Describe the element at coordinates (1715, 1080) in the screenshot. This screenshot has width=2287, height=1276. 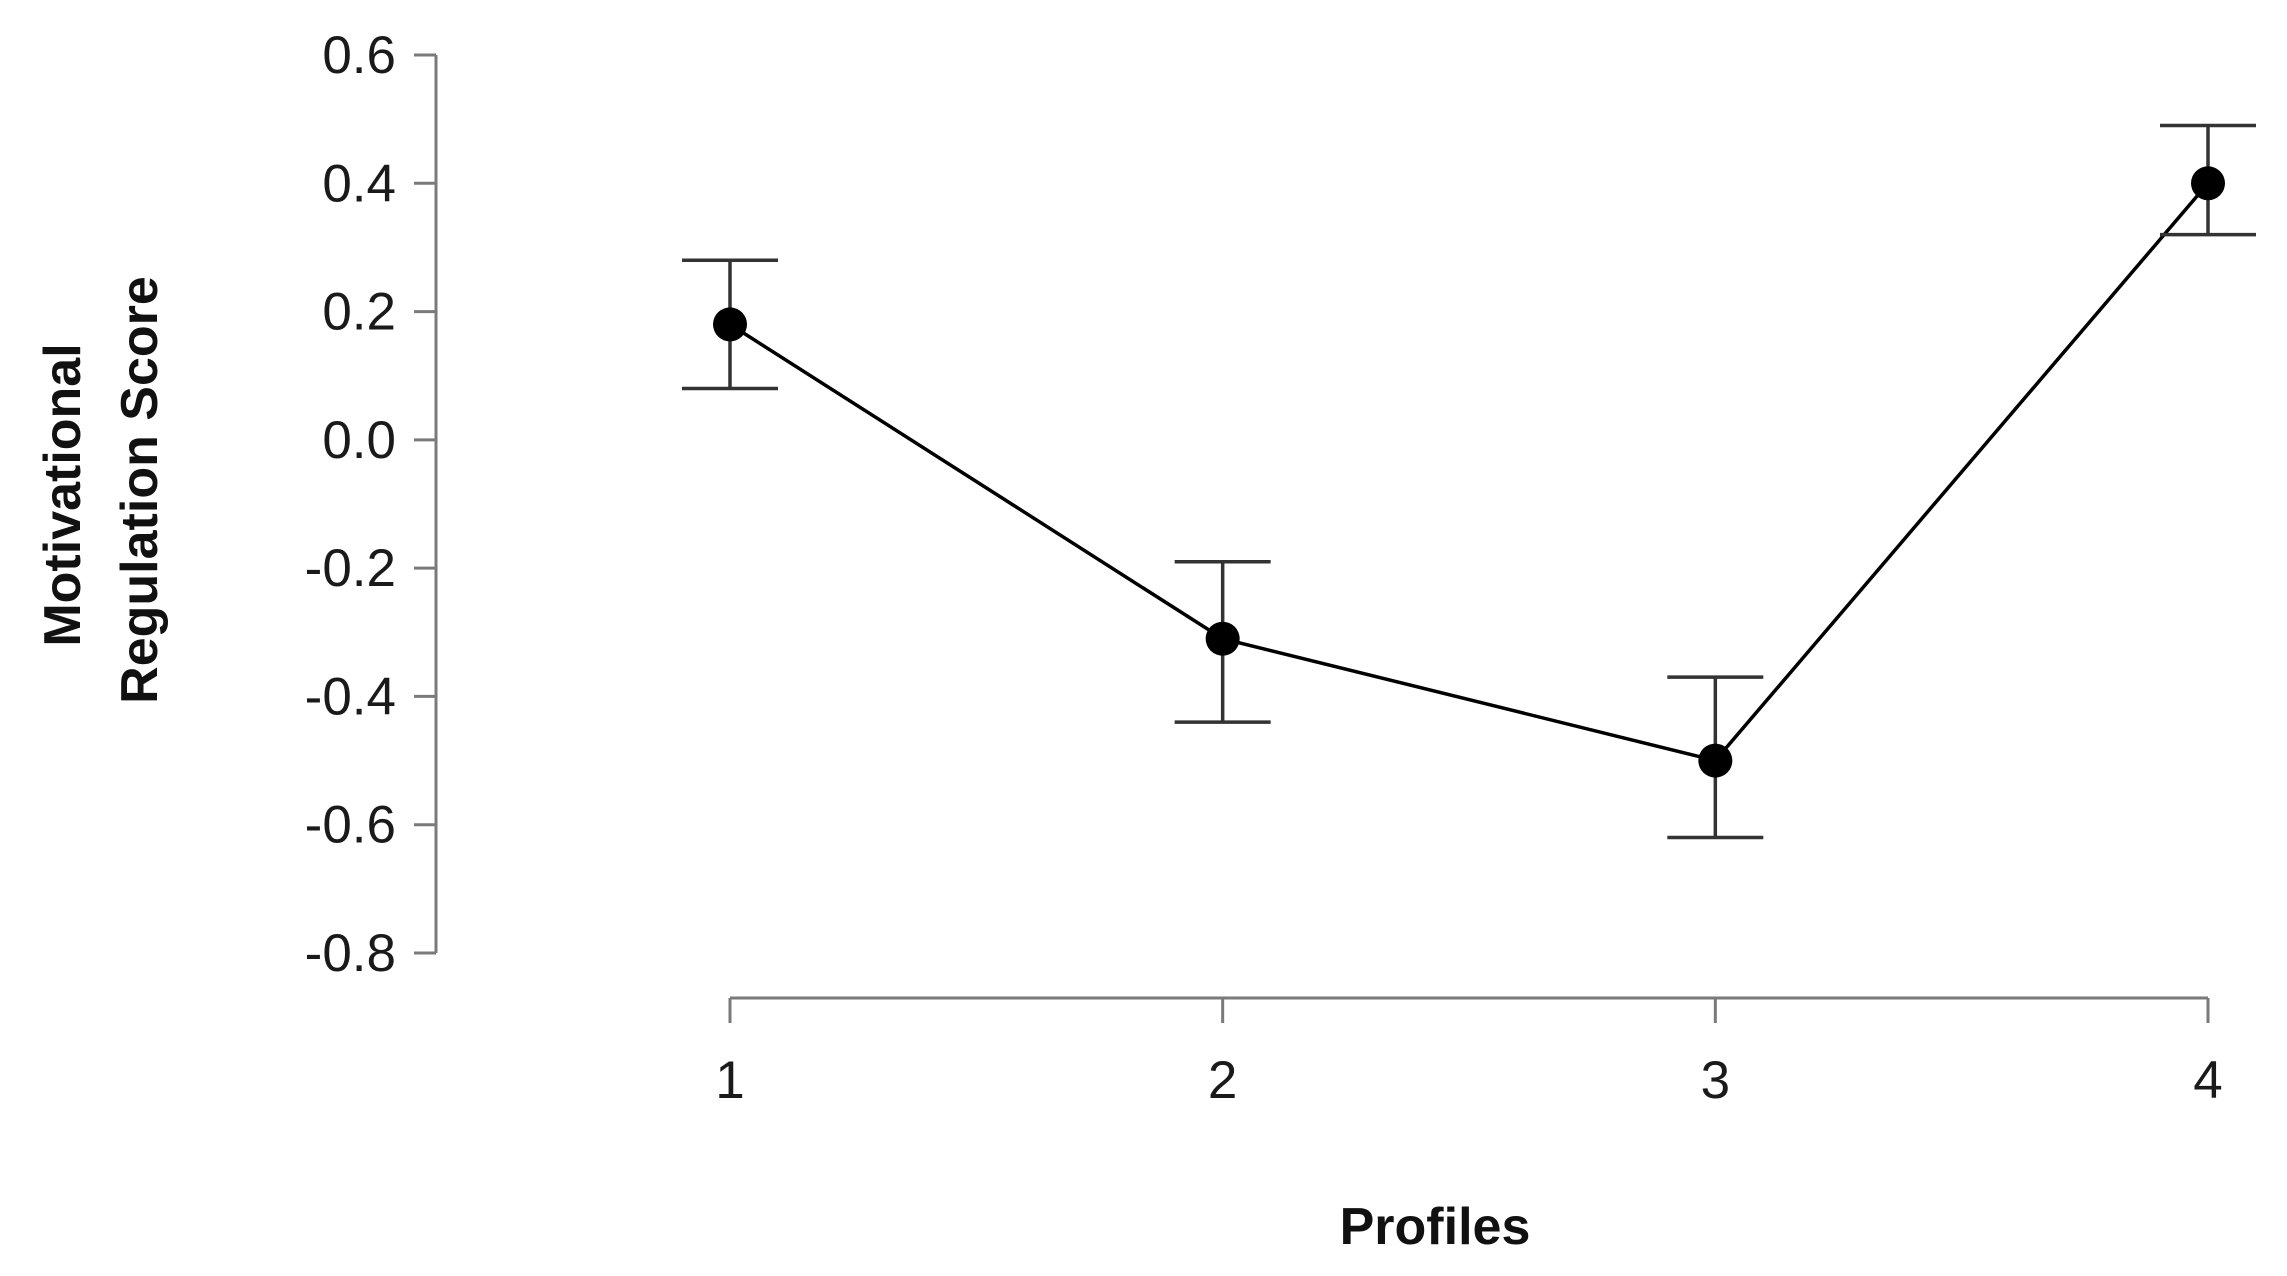
I see `x-tick-label: 3` at that location.